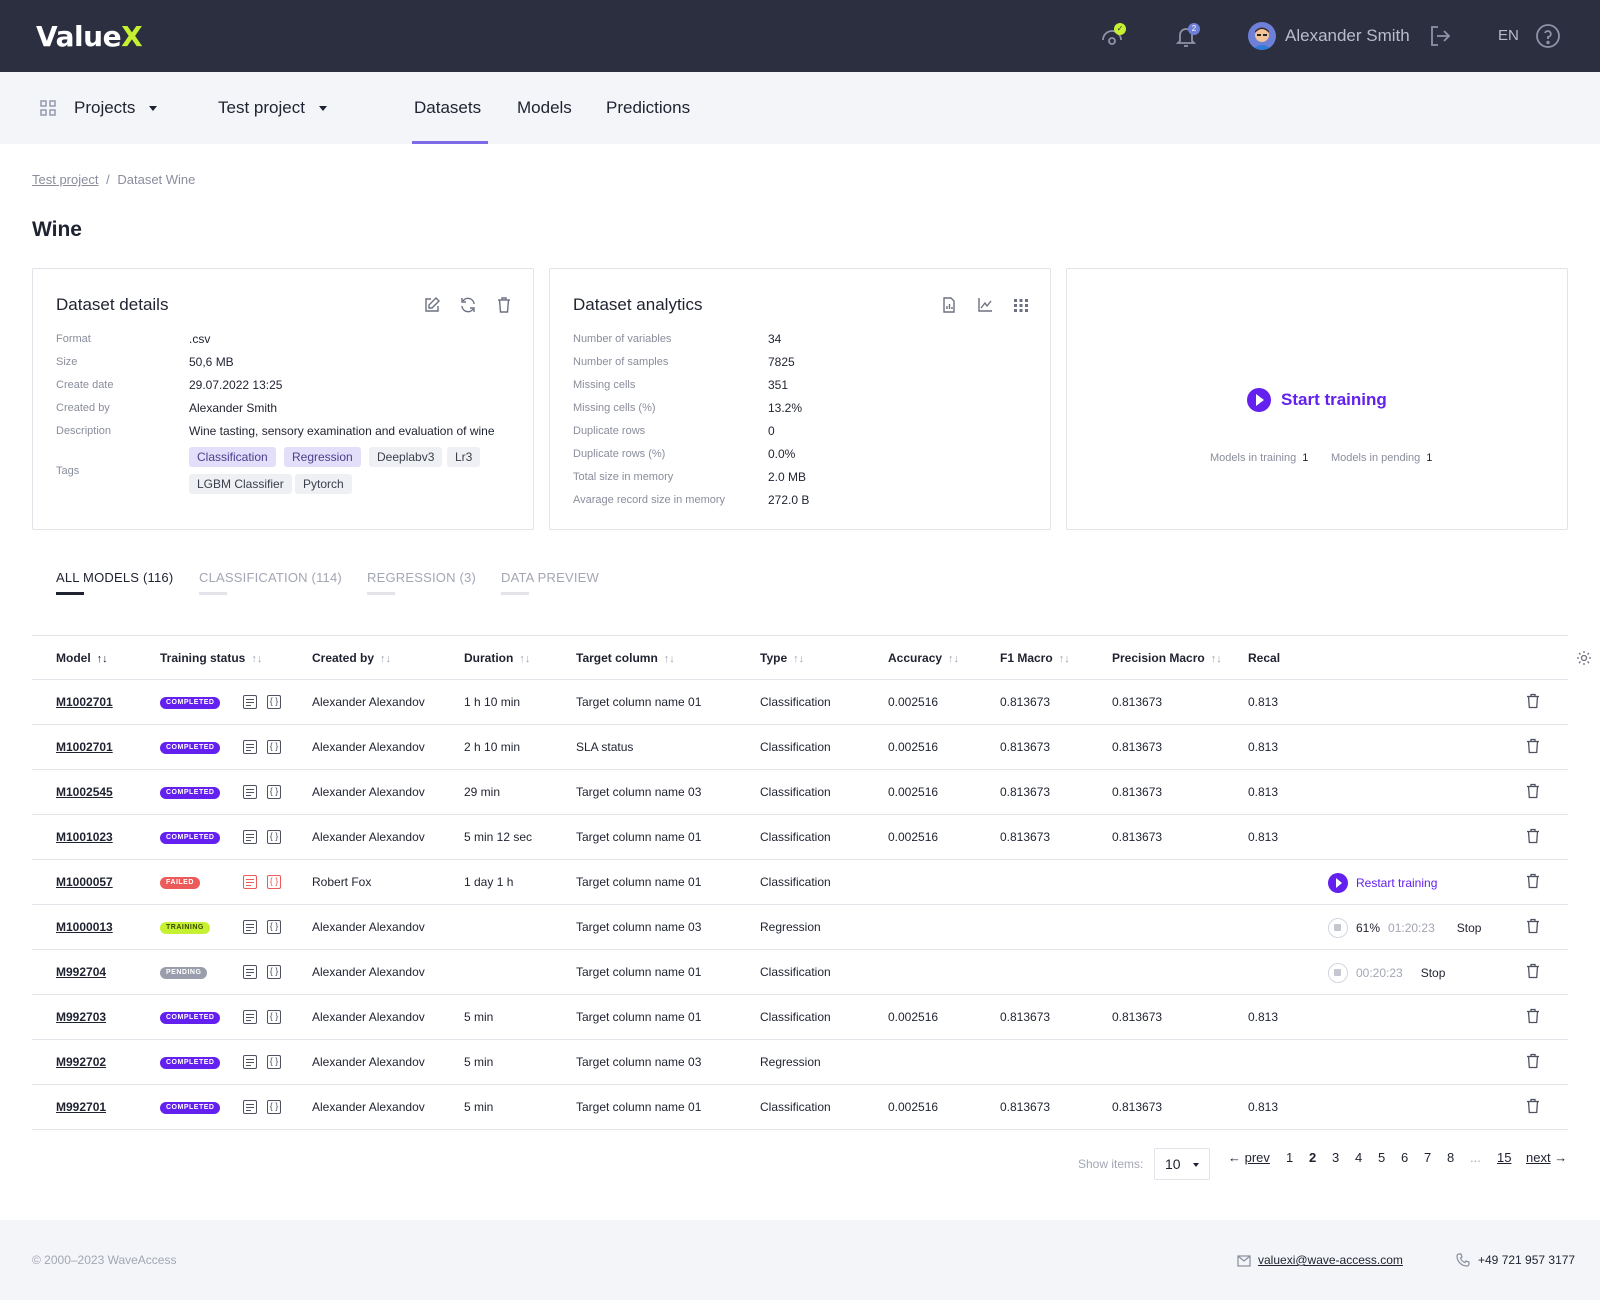  I want to click on column-header-target: Target column ↑↓, so click(625, 658).